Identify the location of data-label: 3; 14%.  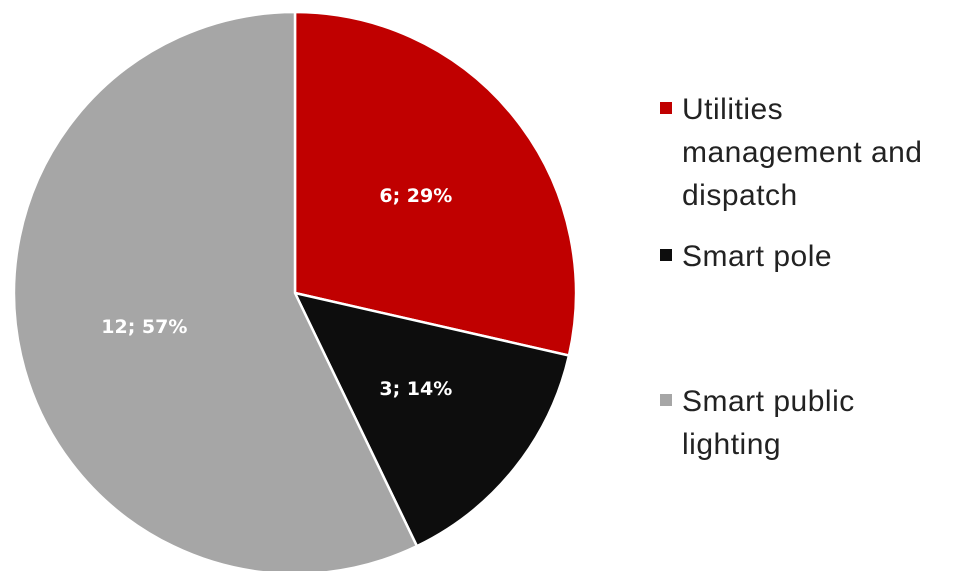
(415, 389).